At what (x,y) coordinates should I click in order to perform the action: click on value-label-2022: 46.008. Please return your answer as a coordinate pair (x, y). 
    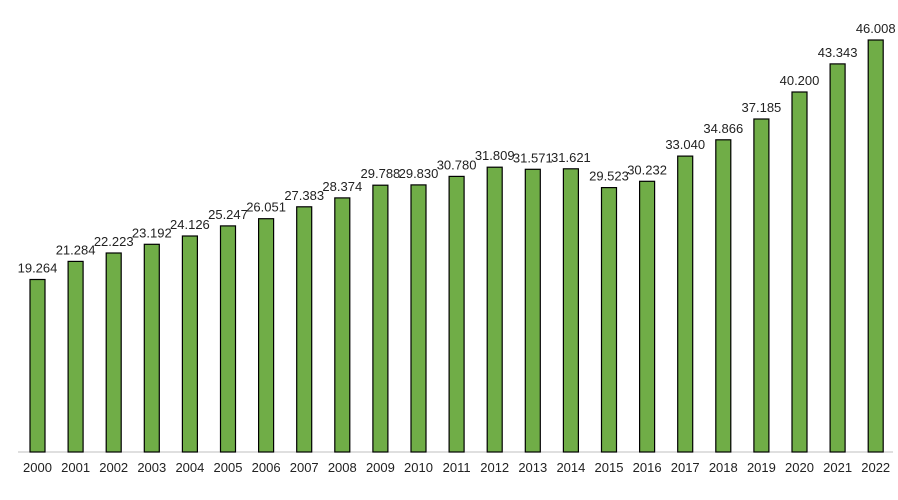
    Looking at the image, I should click on (876, 28).